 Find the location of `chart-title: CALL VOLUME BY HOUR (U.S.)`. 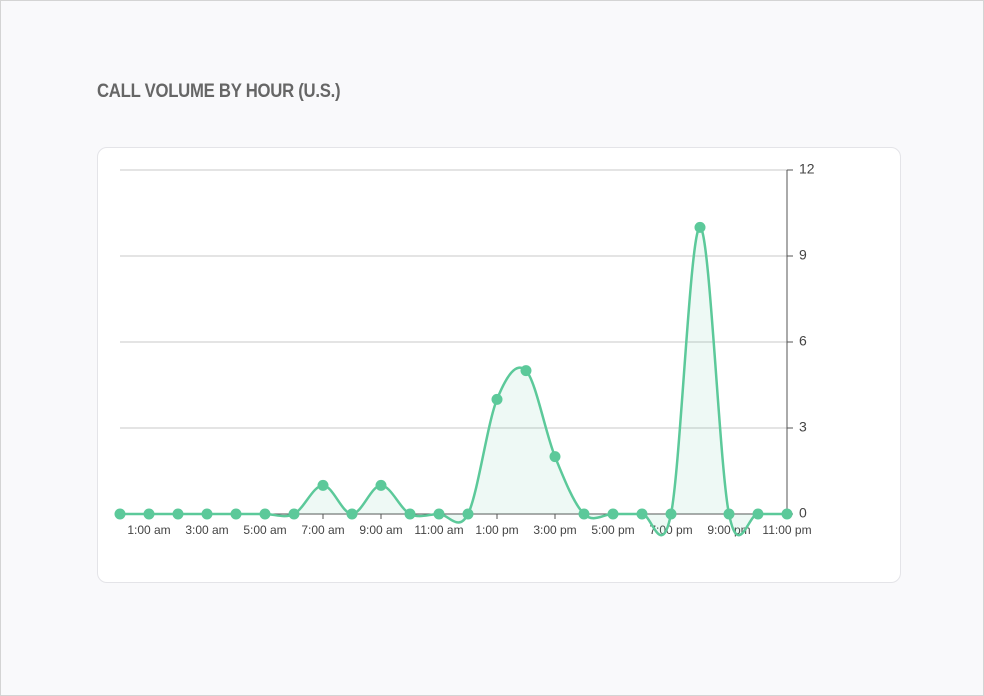

chart-title: CALL VOLUME BY HOUR (U.S.) is located at coordinates (219, 91).